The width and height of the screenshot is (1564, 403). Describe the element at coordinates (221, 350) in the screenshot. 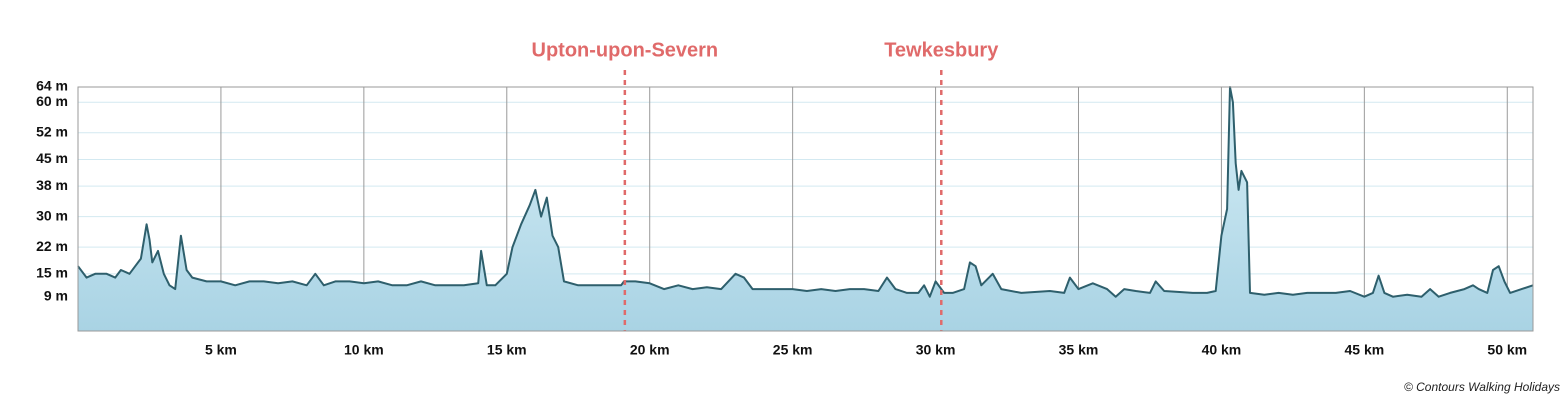

I see `x-tick-label: 5 km` at that location.